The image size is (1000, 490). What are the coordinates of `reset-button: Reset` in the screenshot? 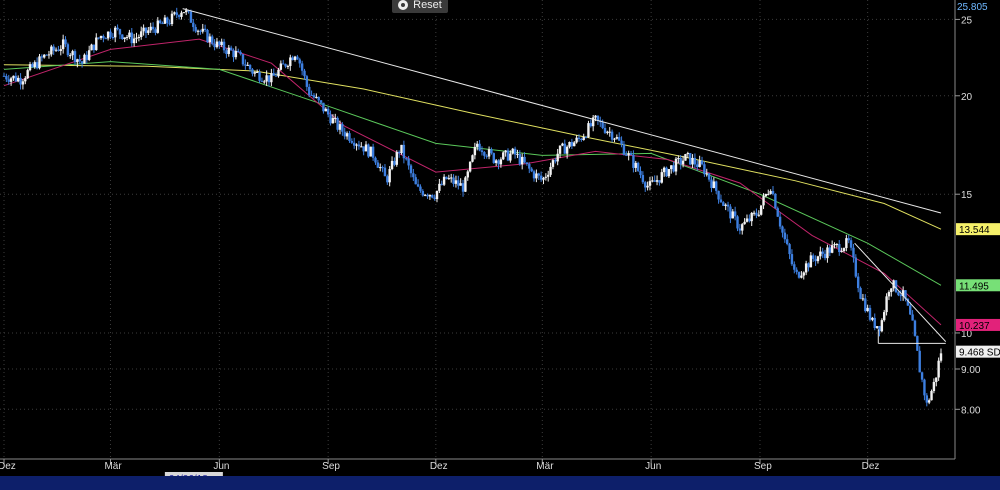 It's located at (420, 6).